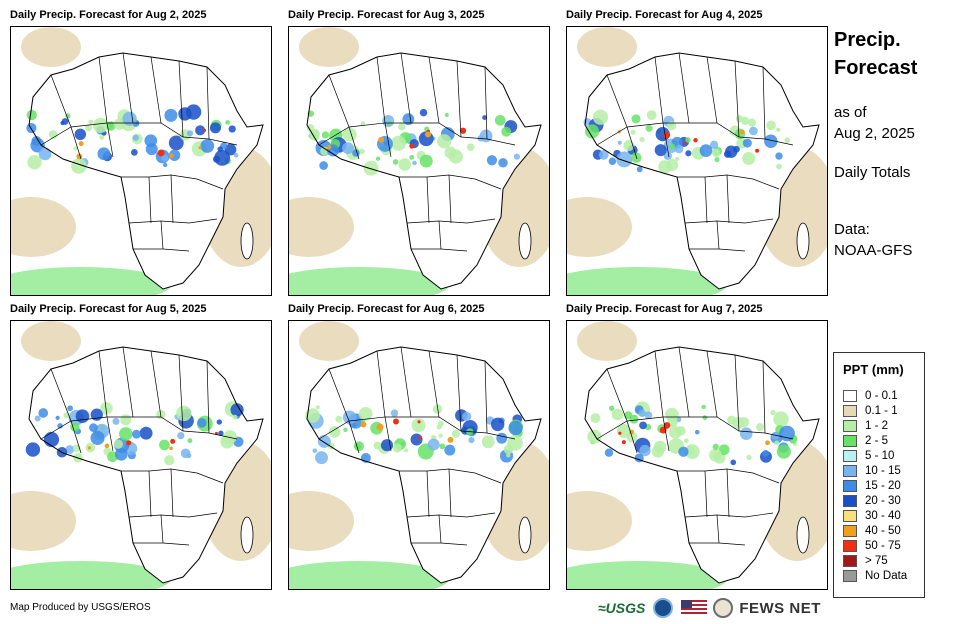 The width and height of the screenshot is (970, 624). What do you see at coordinates (386, 15) in the screenshot?
I see `panel-title: Daily Precip. Forecast for Aug 3, 2025` at bounding box center [386, 15].